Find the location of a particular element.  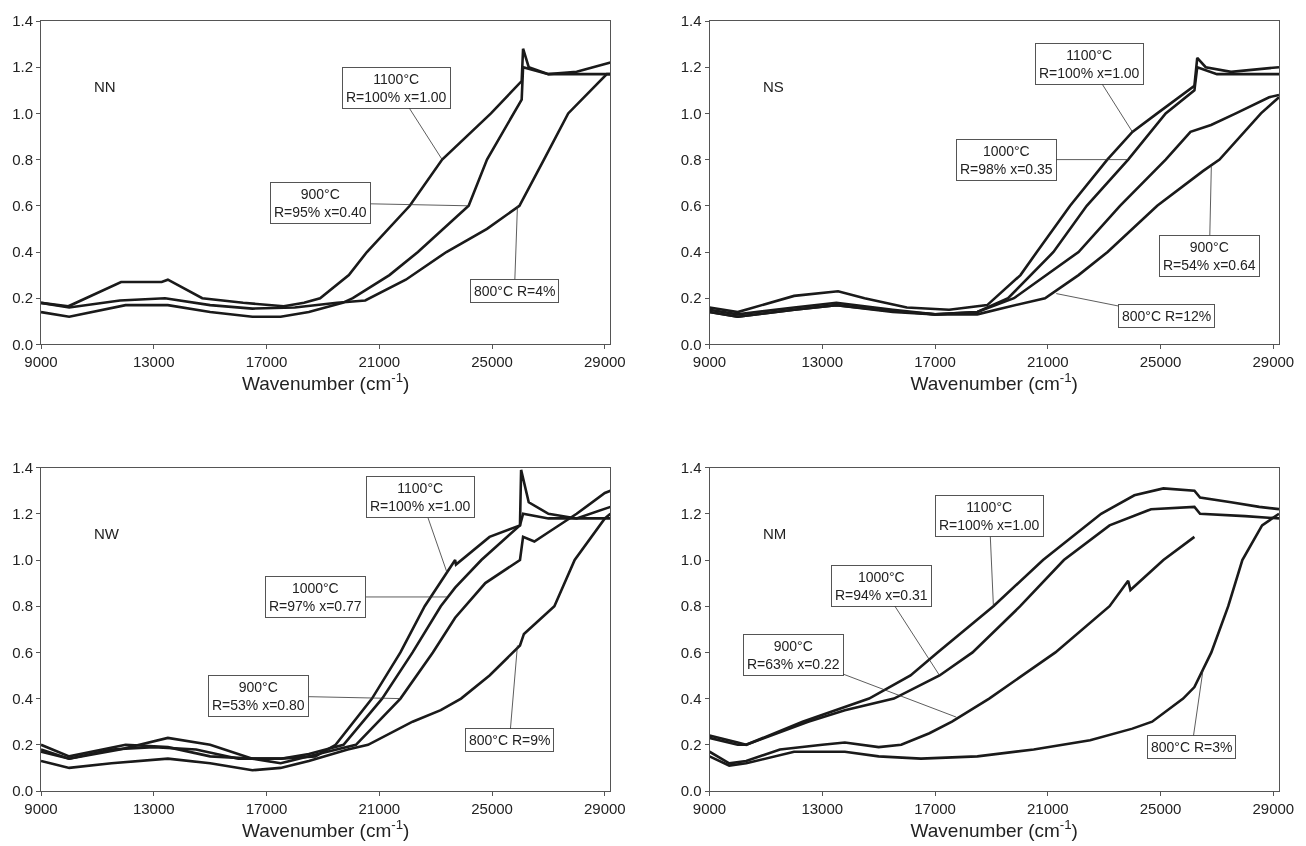

annotation: NS is located at coordinates (773, 86).